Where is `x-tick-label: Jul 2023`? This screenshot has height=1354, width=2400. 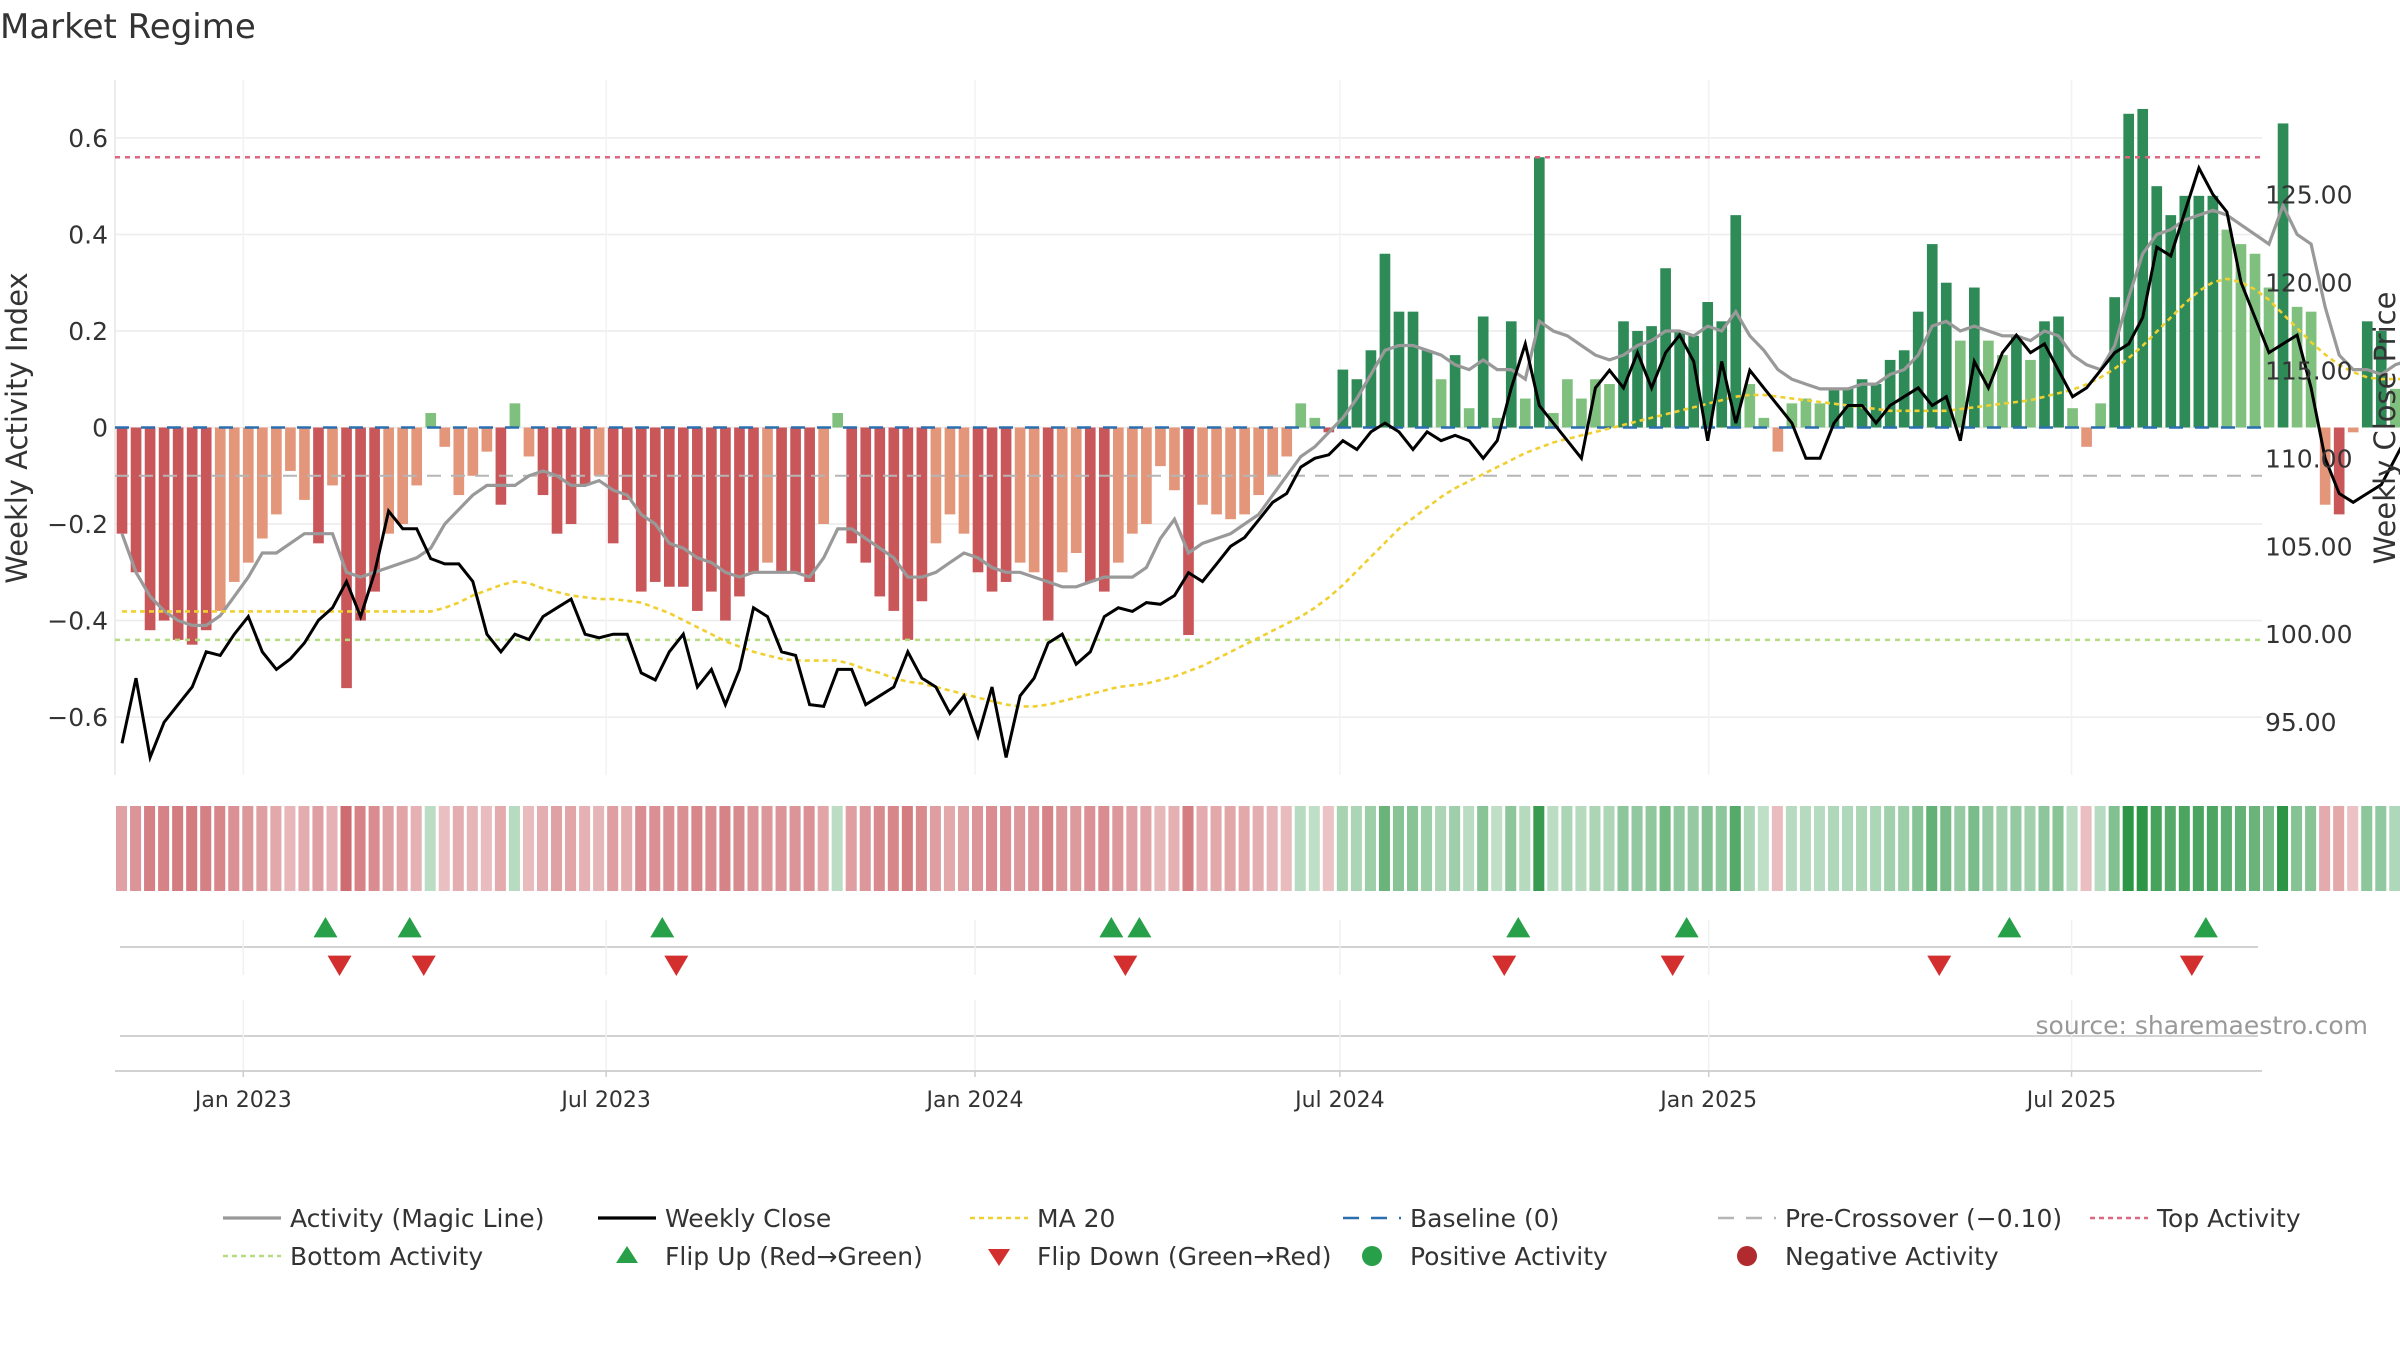
x-tick-label: Jul 2023 is located at coordinates (605, 1100).